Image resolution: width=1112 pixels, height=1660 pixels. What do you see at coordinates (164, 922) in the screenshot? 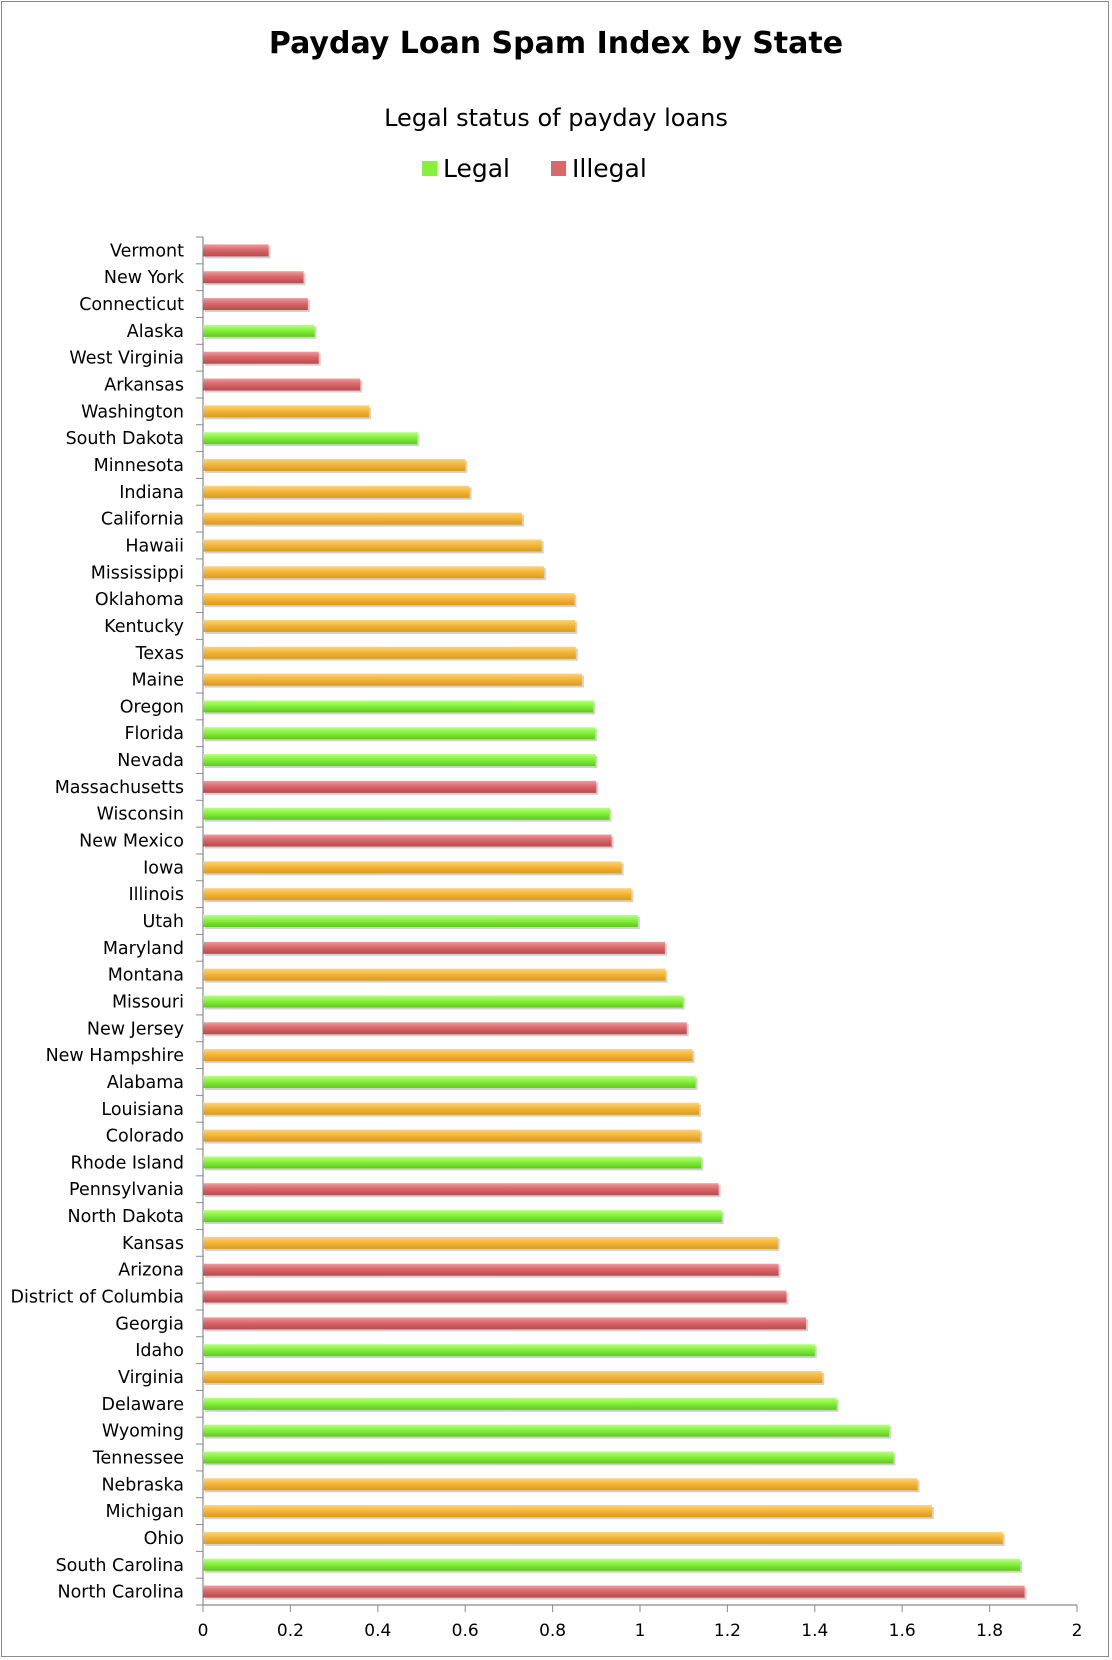
I see `category-label: Utah` at bounding box center [164, 922].